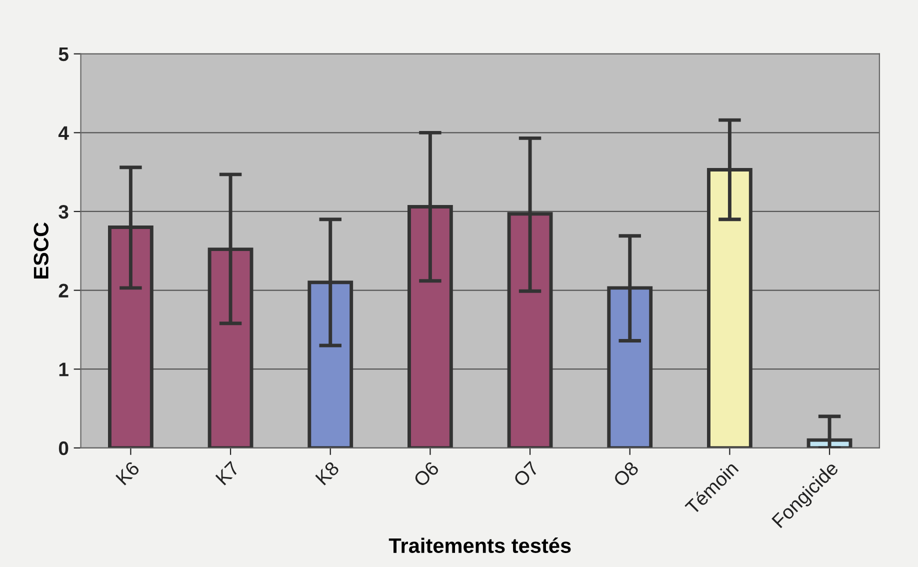  What do you see at coordinates (327, 473) in the screenshot?
I see `x-tick-label: K8` at bounding box center [327, 473].